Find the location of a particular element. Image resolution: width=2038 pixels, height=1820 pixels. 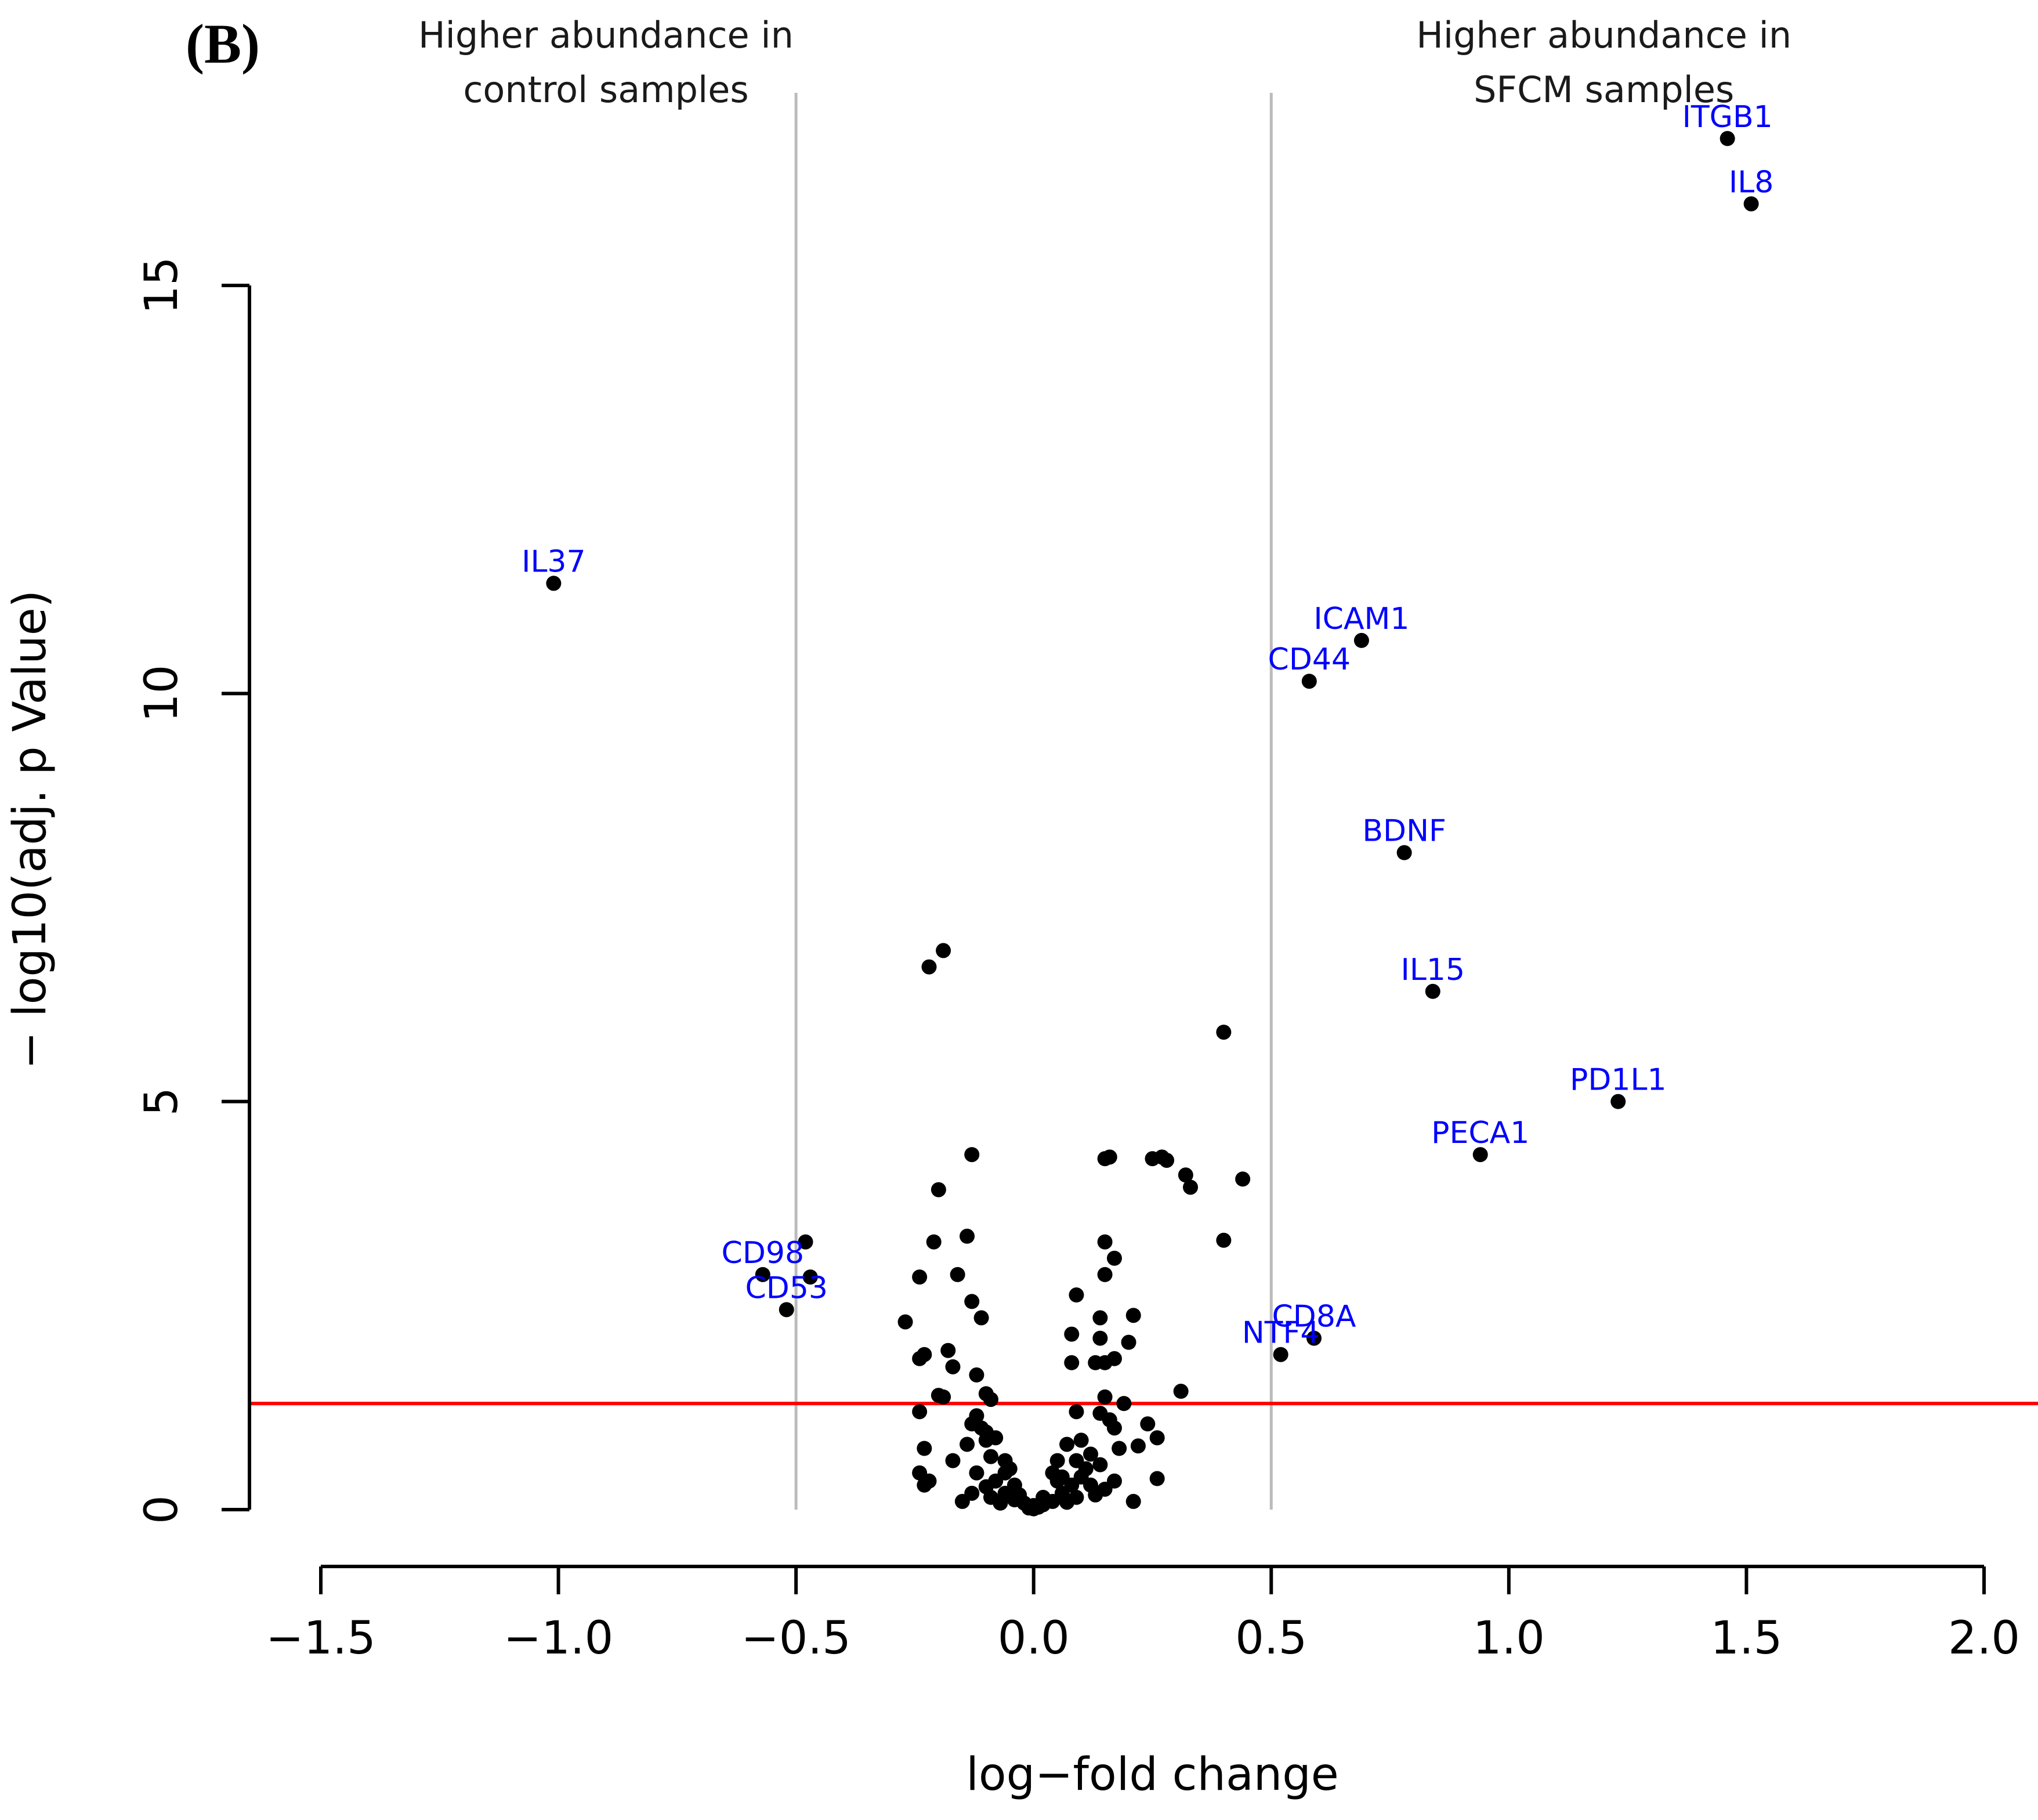

x-tick-label: 2.0 is located at coordinates (1984, 1639).